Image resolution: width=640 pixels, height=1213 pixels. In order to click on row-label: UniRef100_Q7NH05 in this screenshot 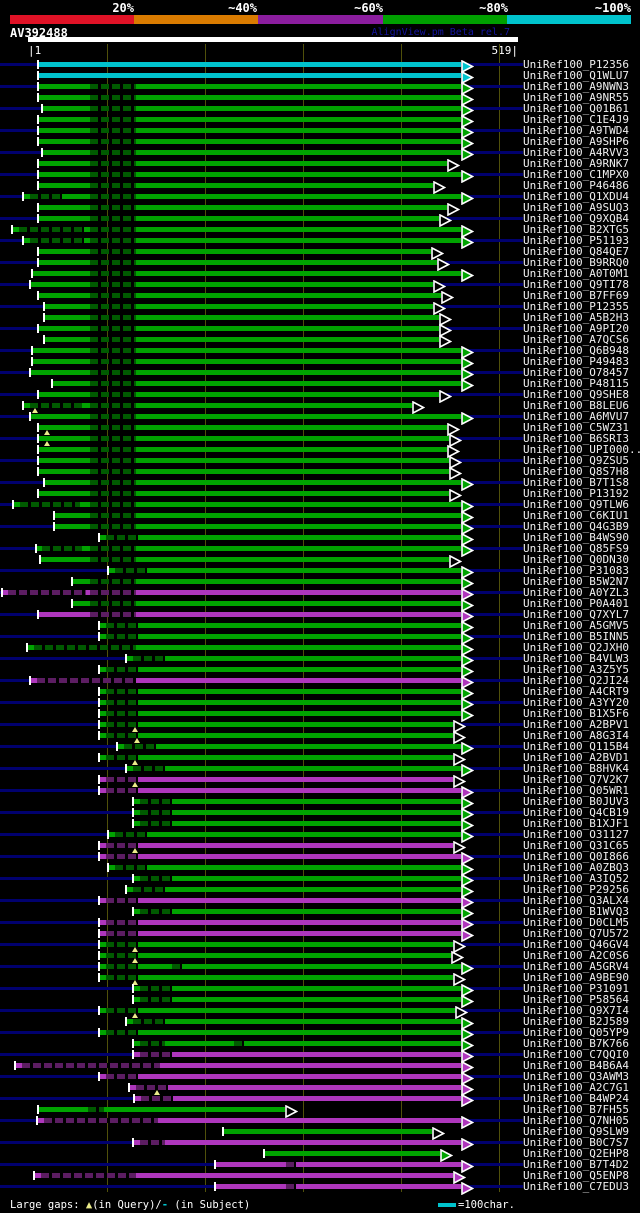, I will do `click(576, 1120)`.